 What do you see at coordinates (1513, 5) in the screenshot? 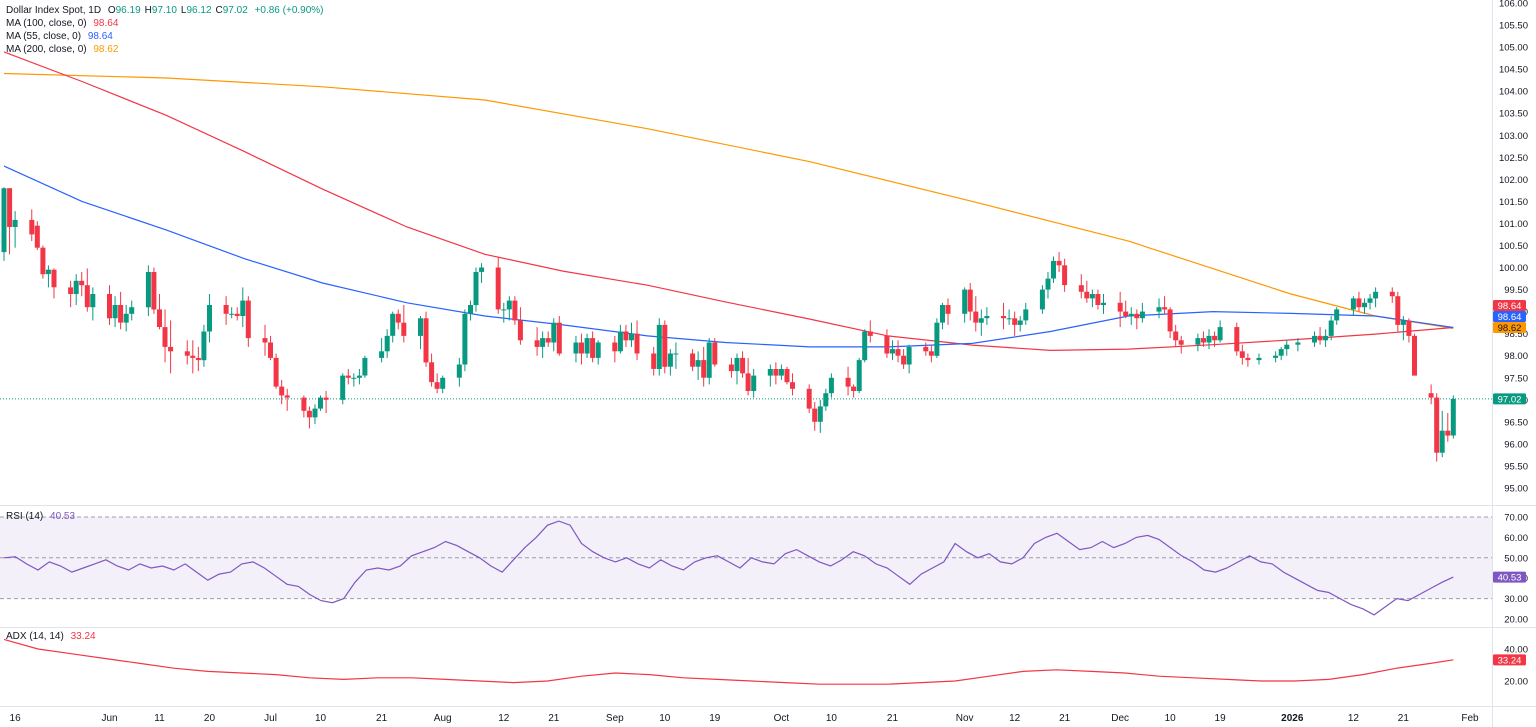
I see `price-tick-label: 106.00` at bounding box center [1513, 5].